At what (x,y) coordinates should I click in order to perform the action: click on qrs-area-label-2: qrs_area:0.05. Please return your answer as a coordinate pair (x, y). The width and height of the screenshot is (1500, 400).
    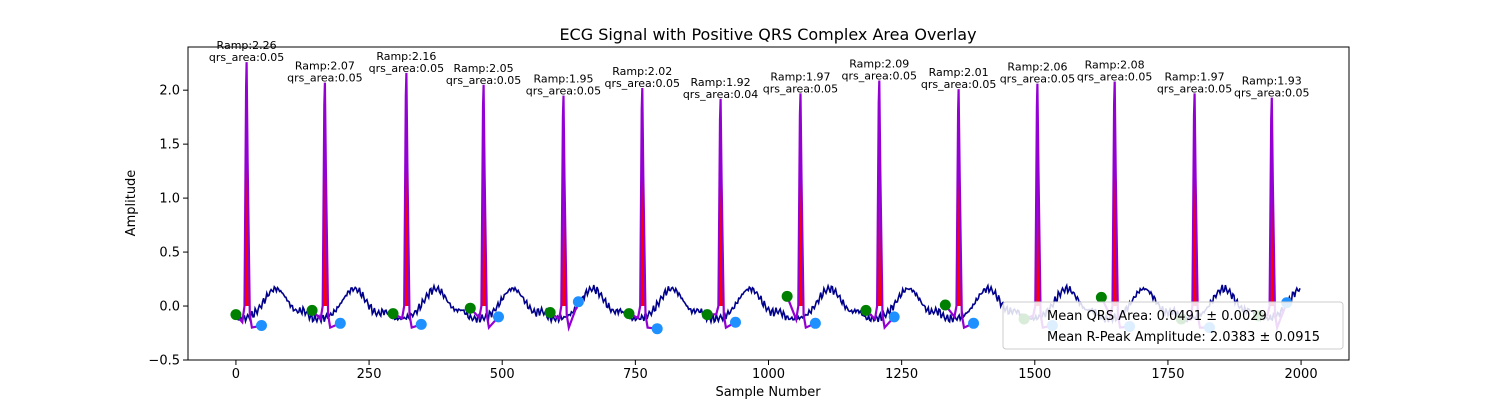
    Looking at the image, I should click on (324, 78).